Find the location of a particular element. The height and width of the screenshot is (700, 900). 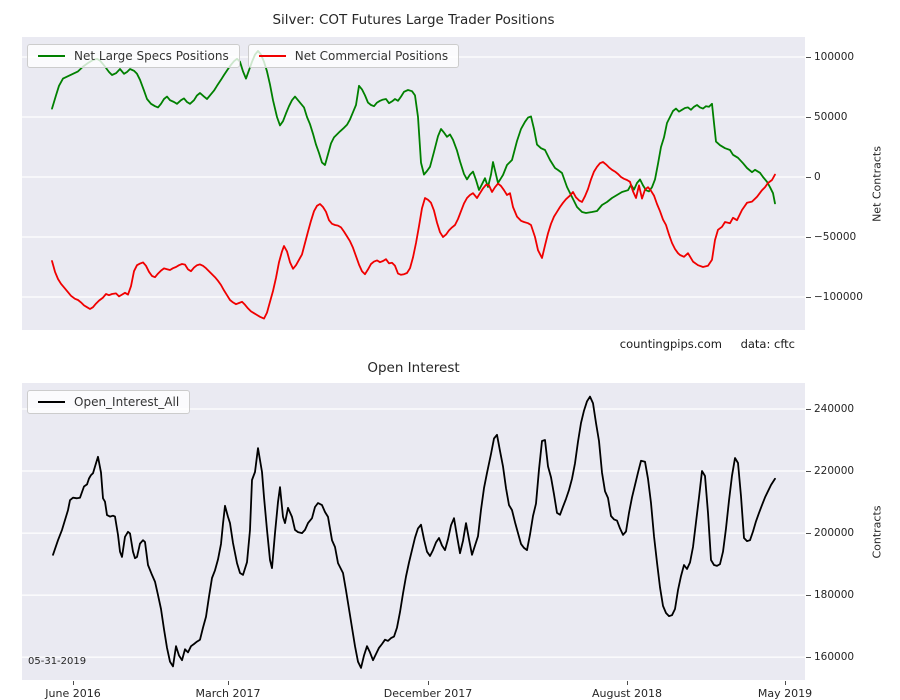

top-chart-y-axis-title: Net Contracts is located at coordinates (877, 183).